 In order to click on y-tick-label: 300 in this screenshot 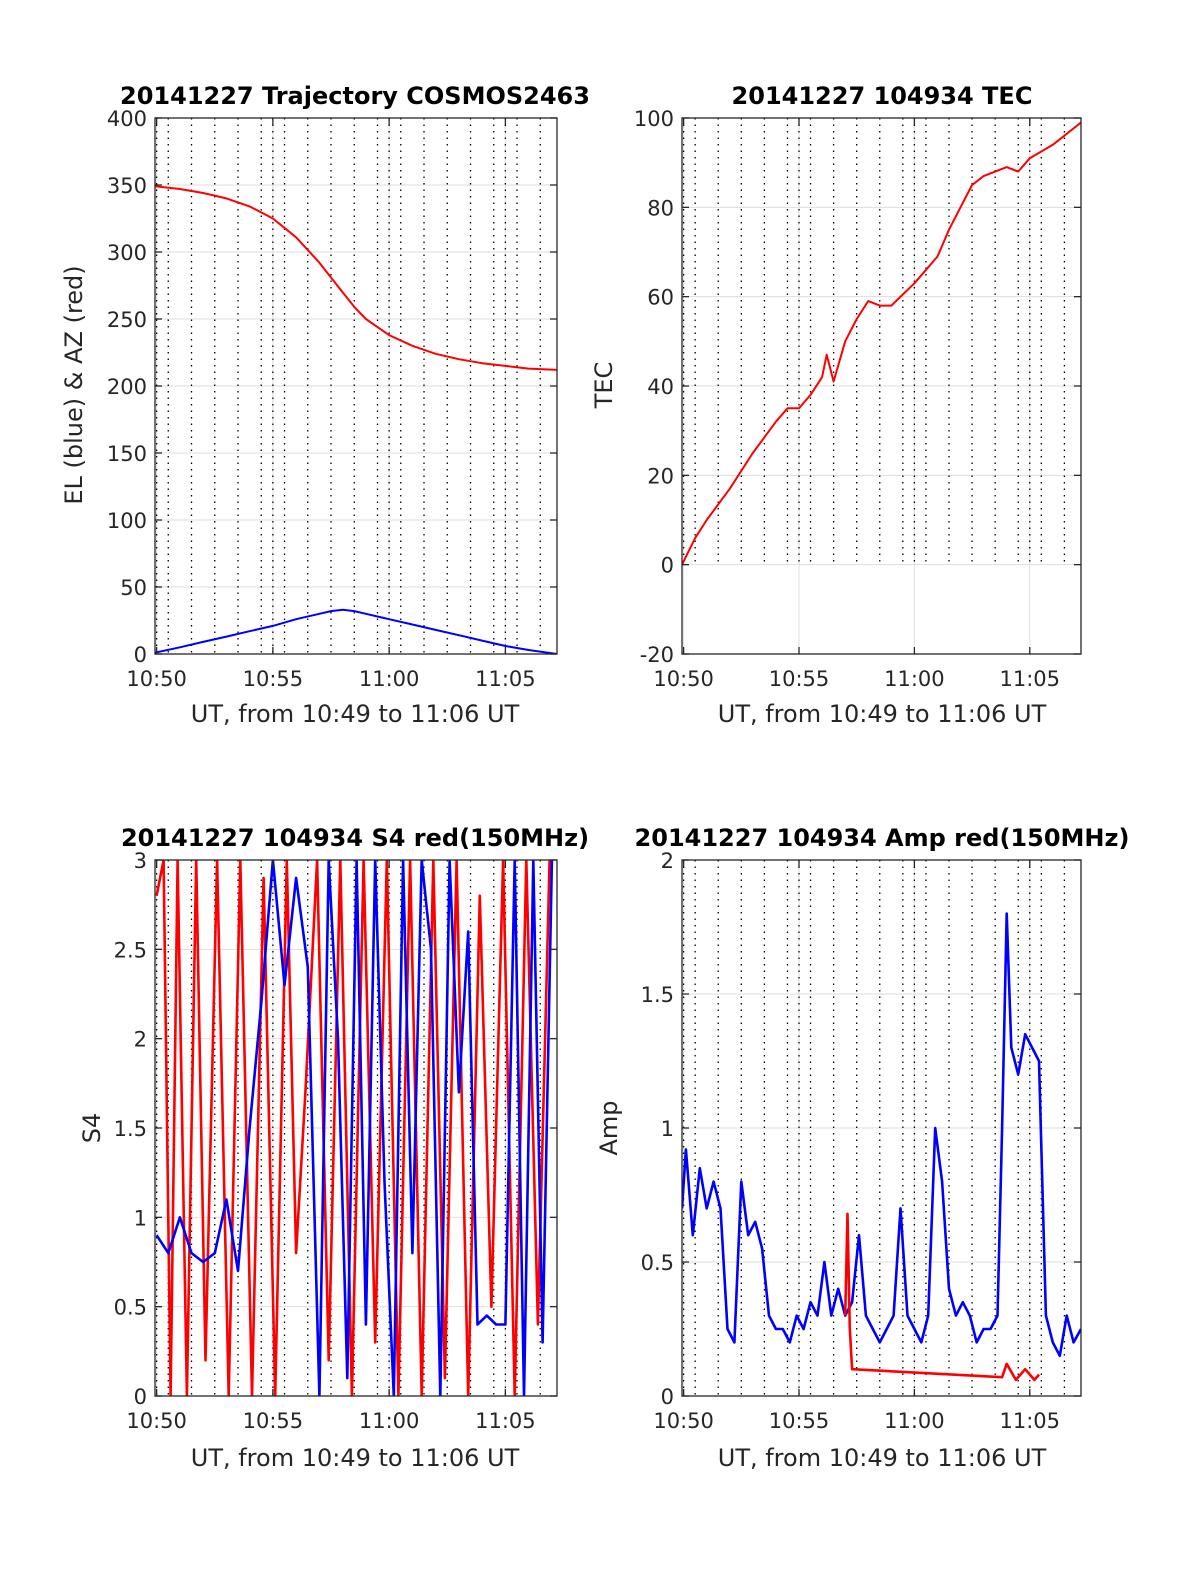, I will do `click(127, 253)`.